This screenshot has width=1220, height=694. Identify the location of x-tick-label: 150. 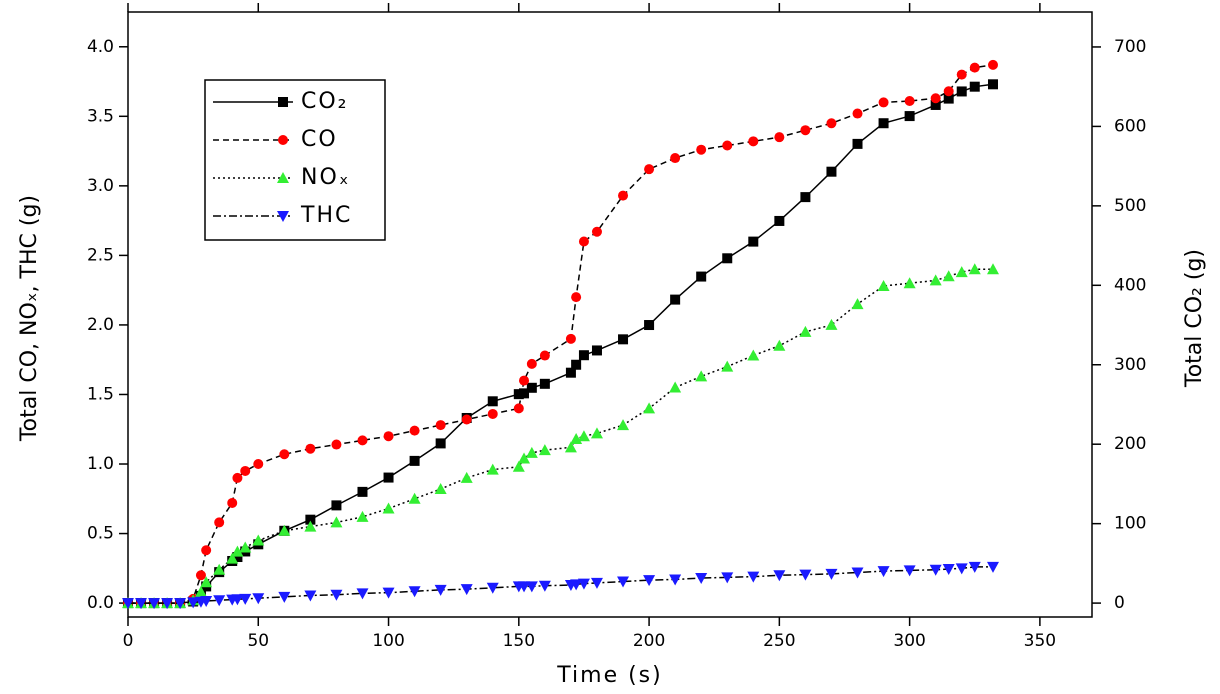
(519, 641).